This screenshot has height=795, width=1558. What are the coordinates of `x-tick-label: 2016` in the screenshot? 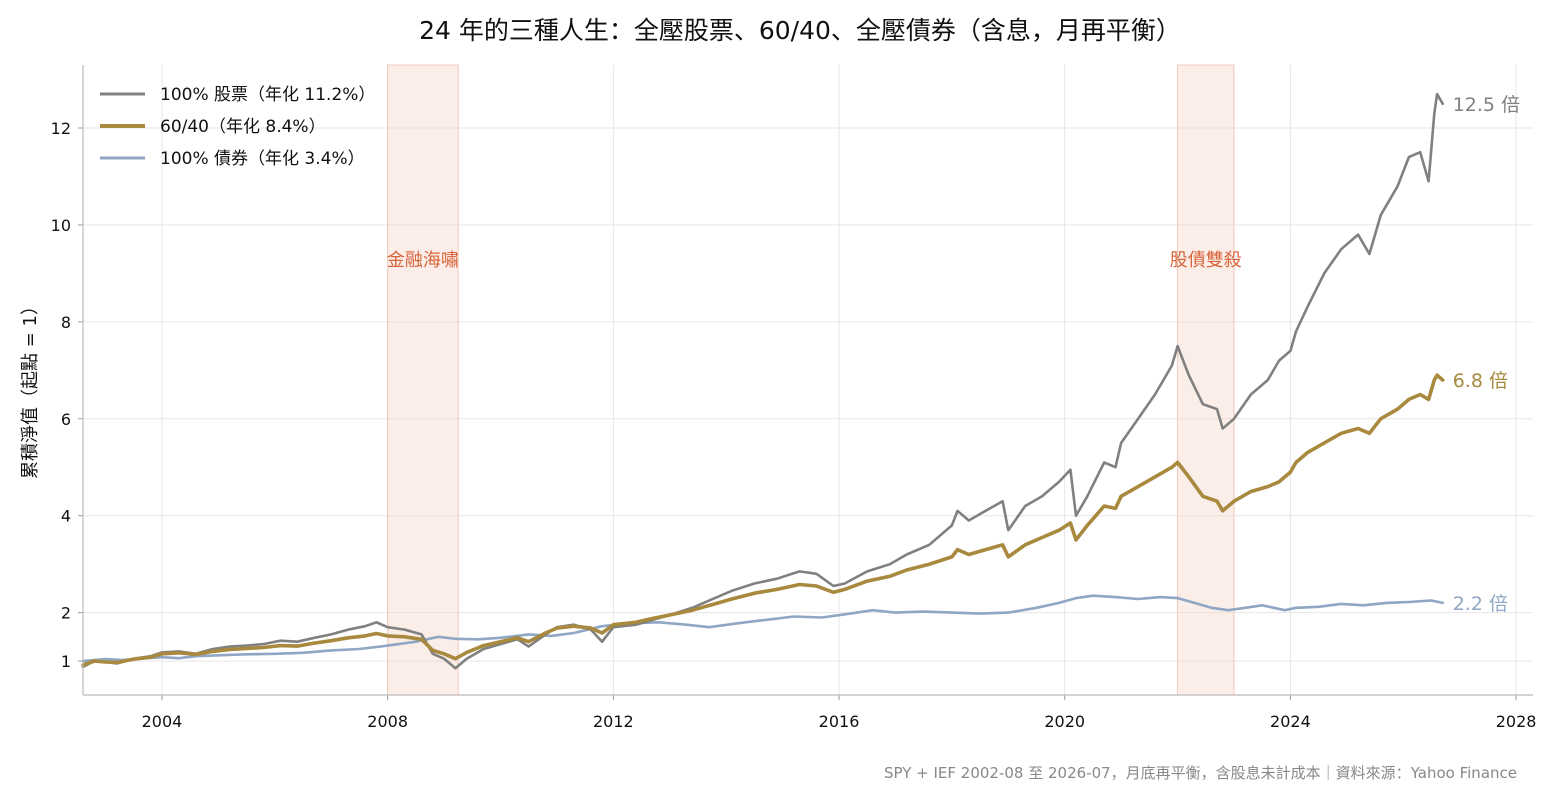 It's located at (839, 721).